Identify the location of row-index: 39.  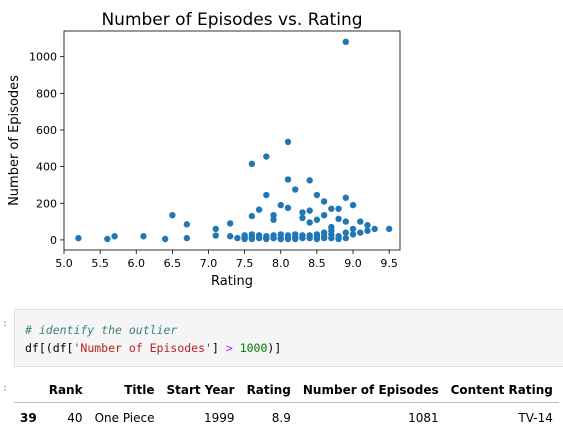
(28, 418).